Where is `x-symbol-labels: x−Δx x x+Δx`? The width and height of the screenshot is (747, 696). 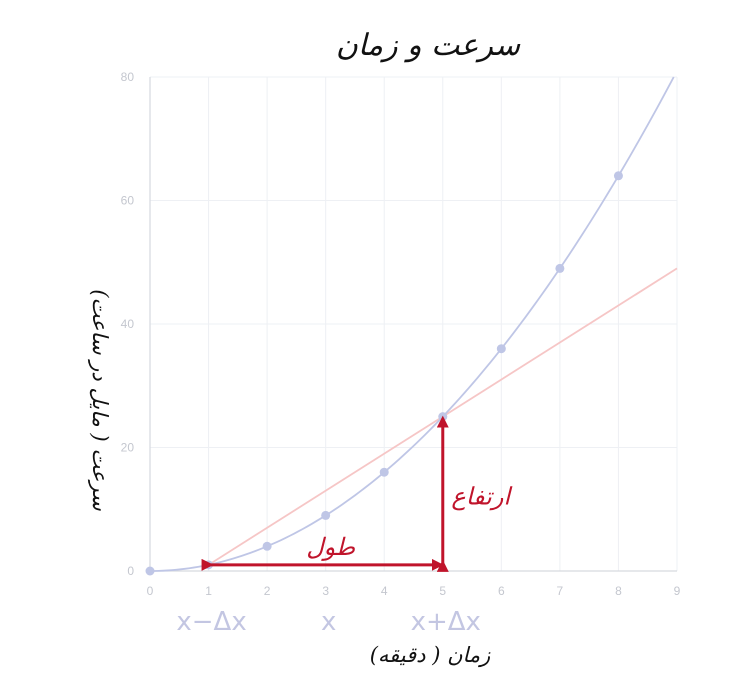 x-symbol-labels: x−Δx x x+Δx is located at coordinates (328, 622).